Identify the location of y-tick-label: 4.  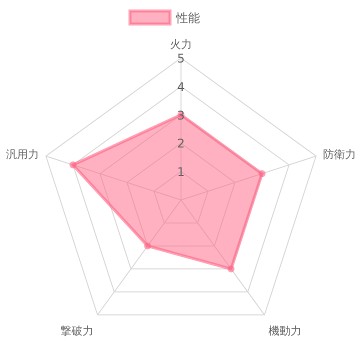
(181, 87).